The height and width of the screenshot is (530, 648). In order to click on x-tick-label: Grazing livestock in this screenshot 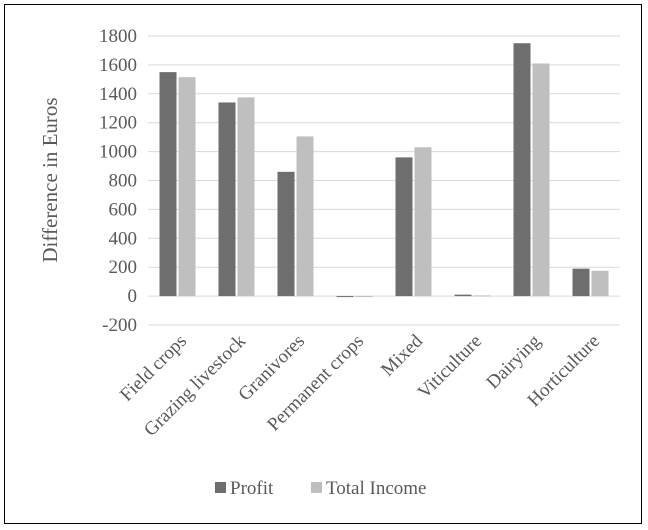, I will do `click(195, 385)`.